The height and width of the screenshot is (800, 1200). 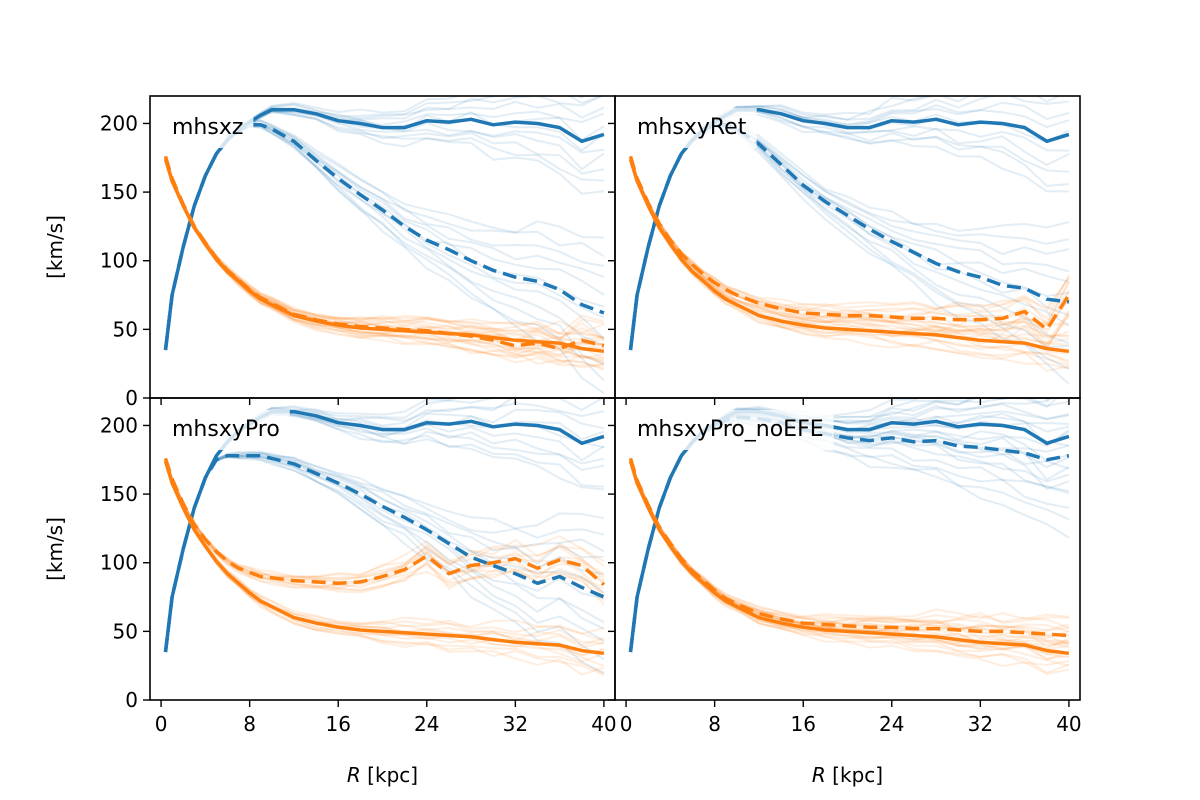 I want to click on axes-frame, so click(x=847, y=549).